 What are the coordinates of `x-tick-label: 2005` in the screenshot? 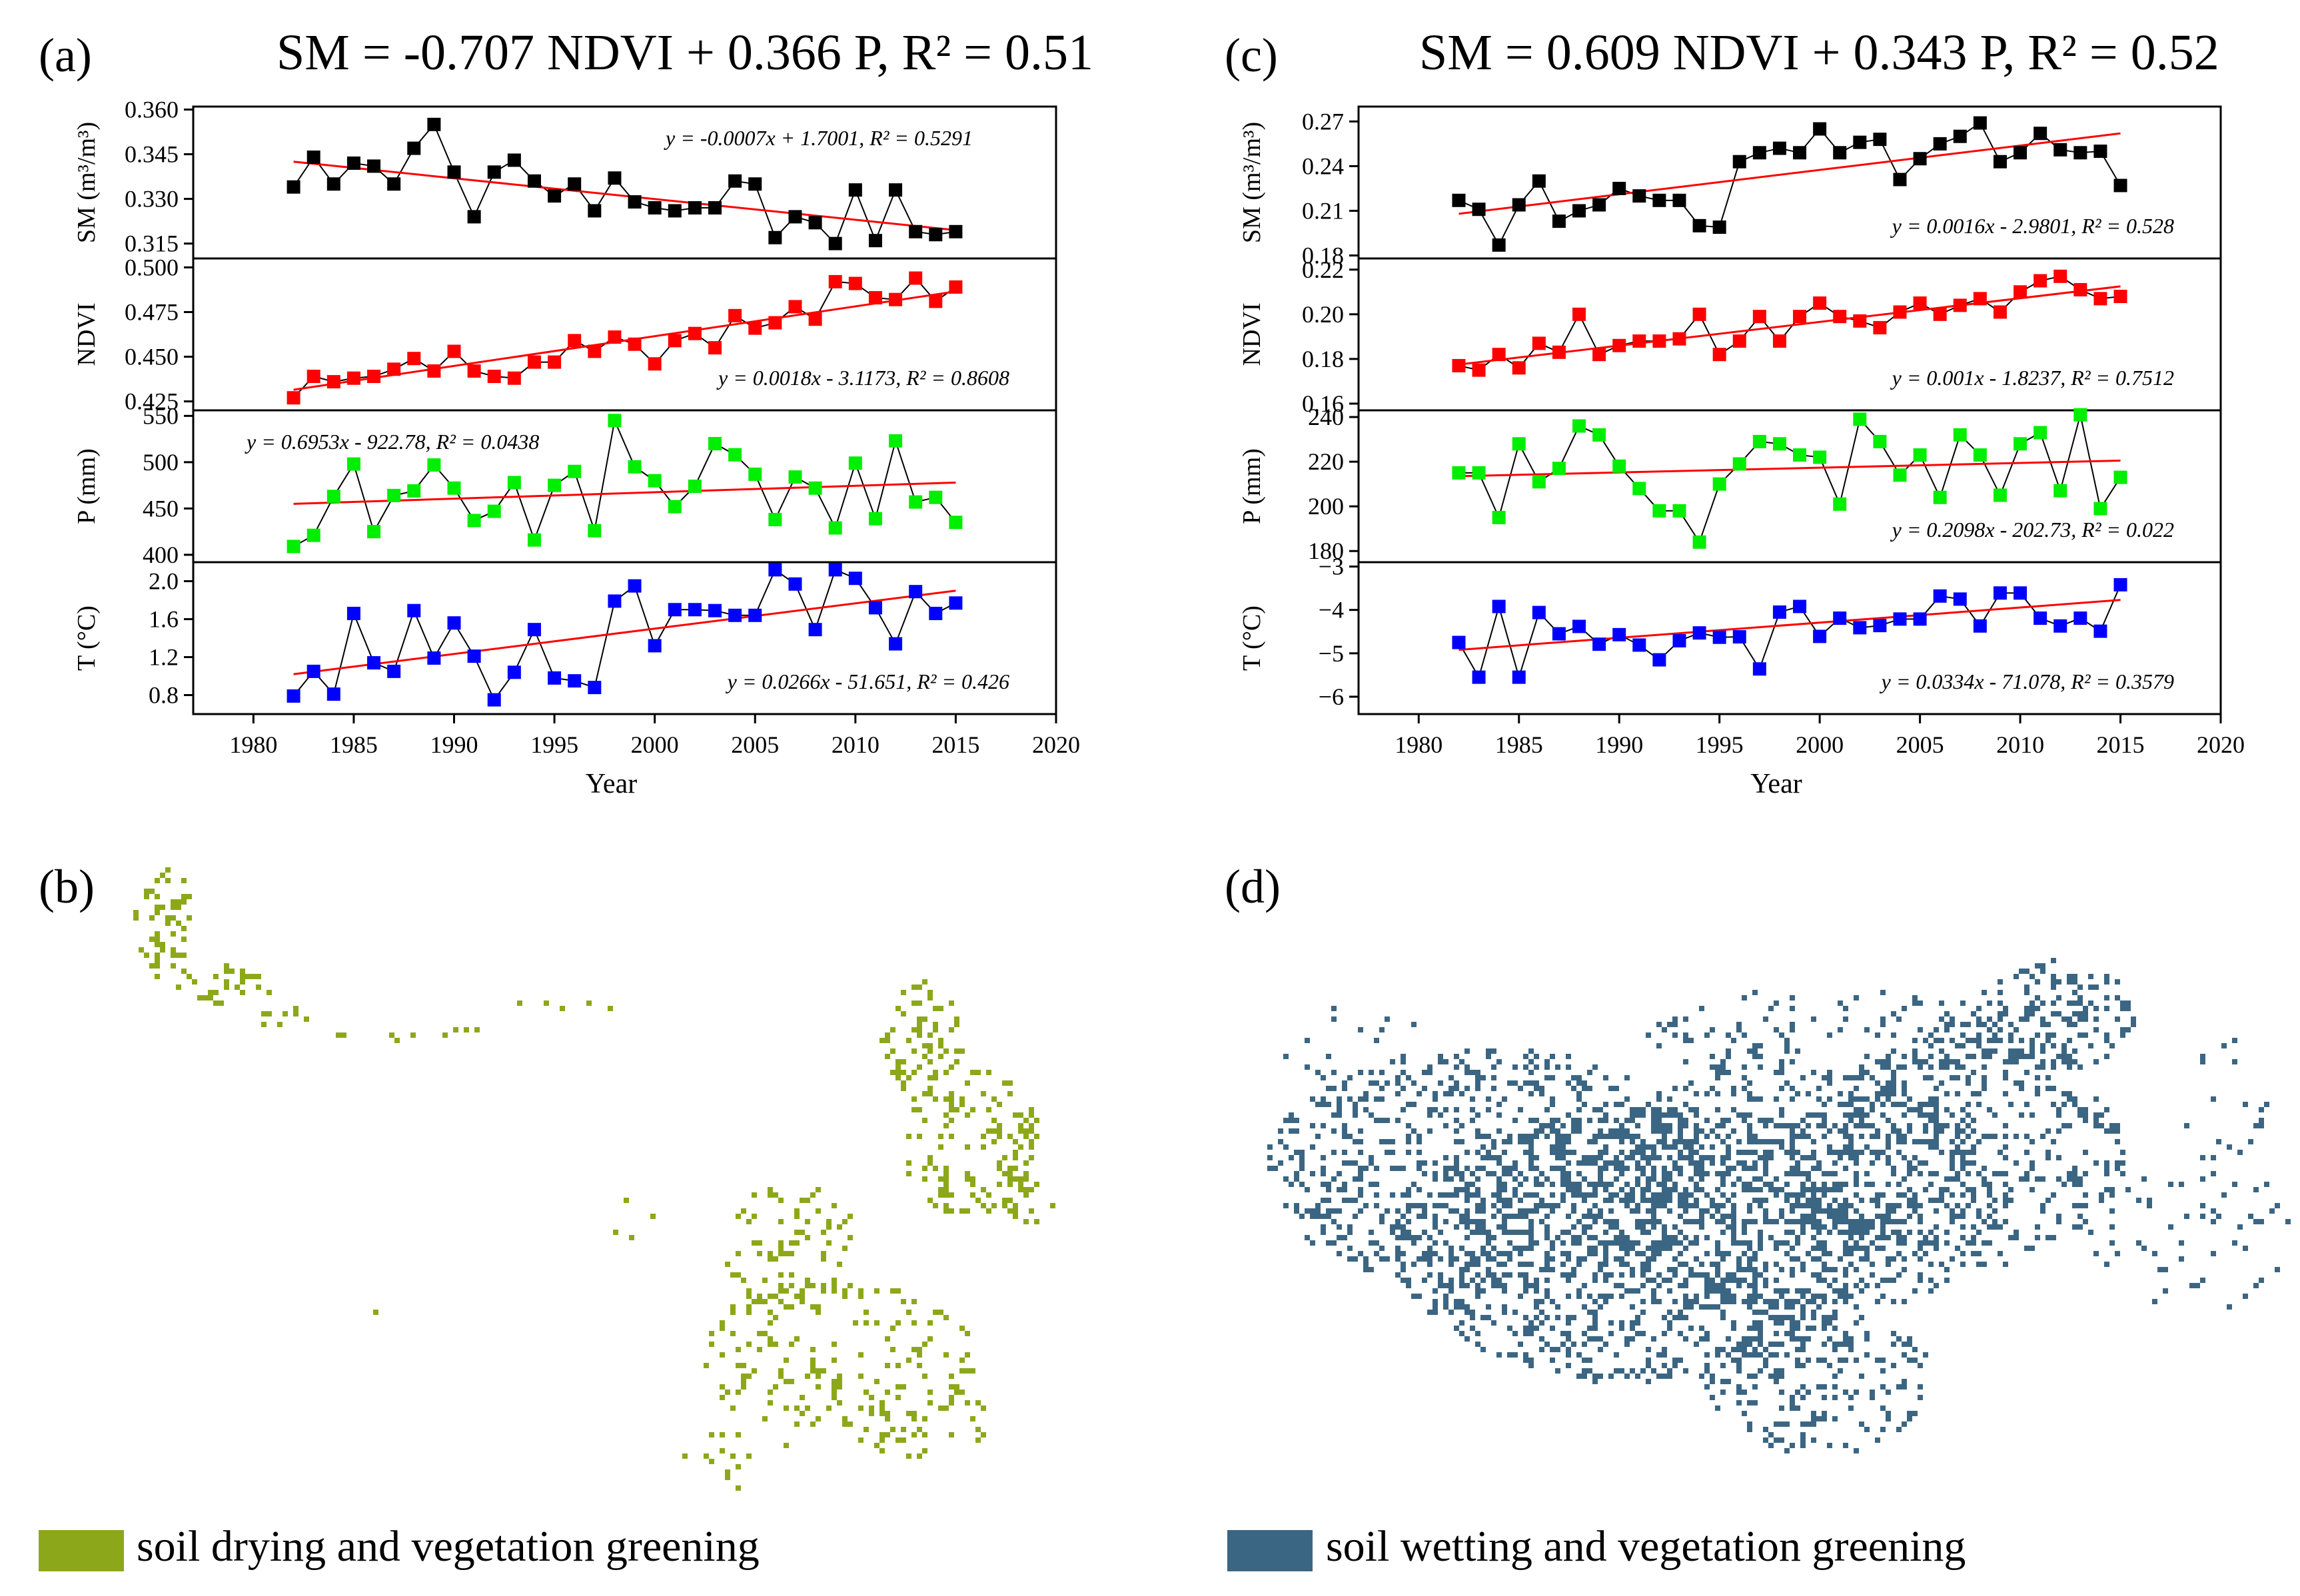 It's located at (755, 744).